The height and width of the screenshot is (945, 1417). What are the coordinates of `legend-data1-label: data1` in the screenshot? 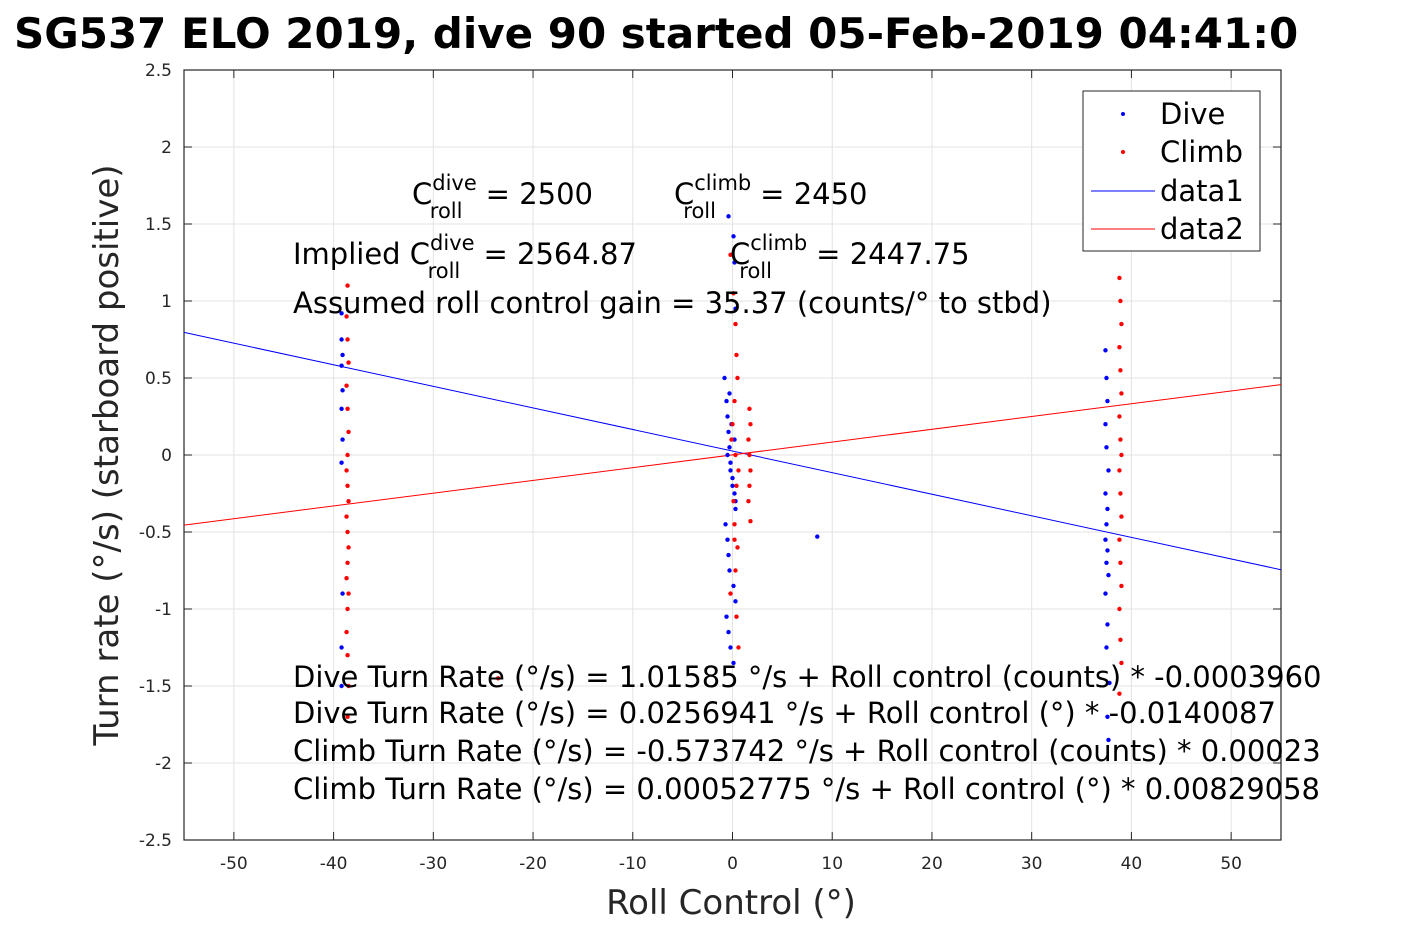 It's located at (1202, 191).